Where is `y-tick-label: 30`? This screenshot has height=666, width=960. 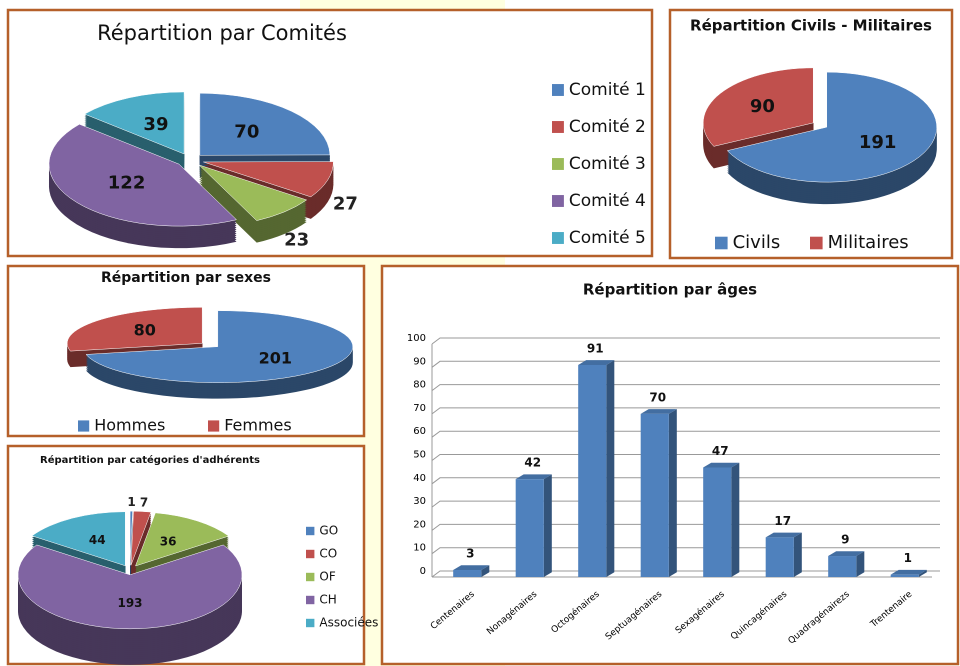 y-tick-label: 30 is located at coordinates (419, 501).